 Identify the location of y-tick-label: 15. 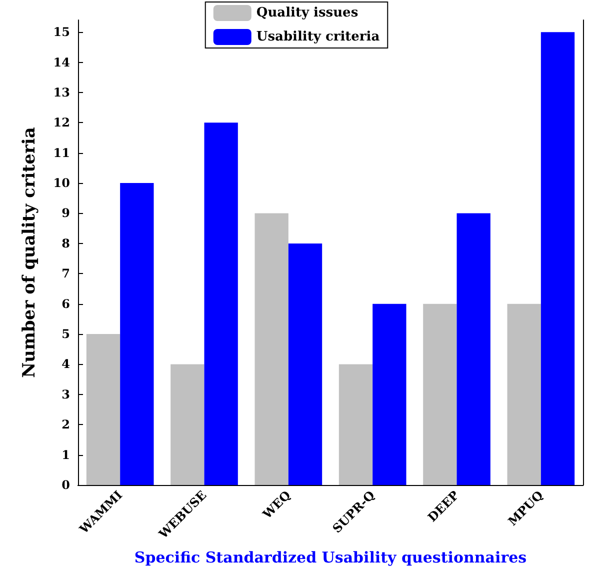
(61, 32).